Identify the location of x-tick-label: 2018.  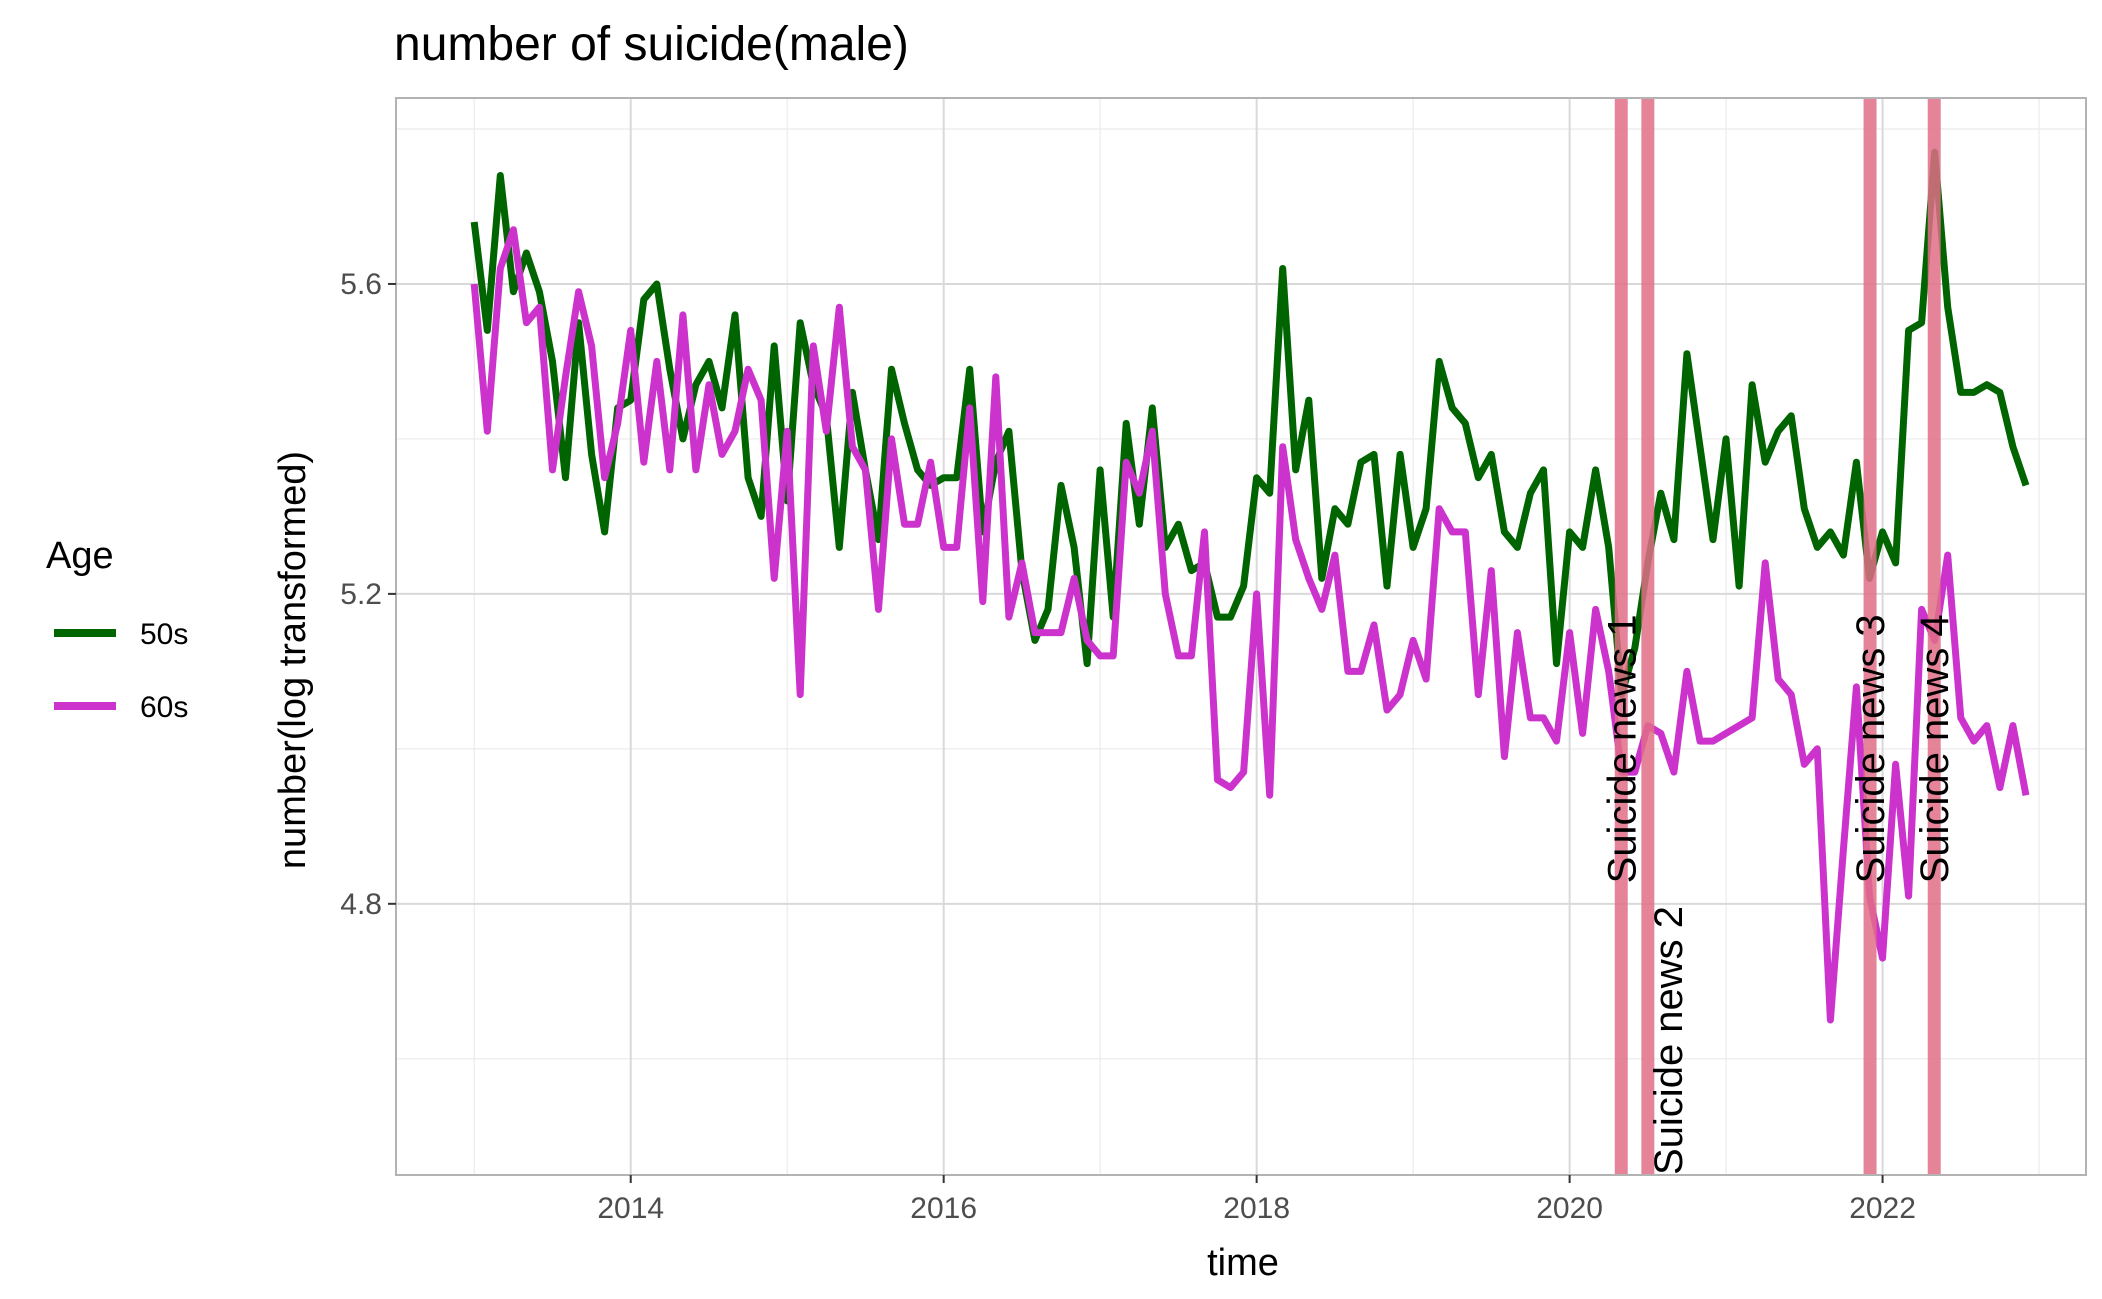
(1256, 1208).